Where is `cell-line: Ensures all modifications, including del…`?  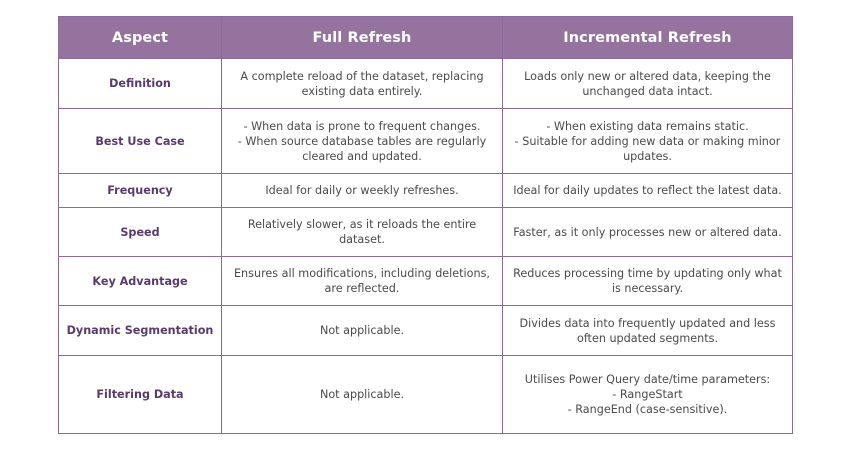
cell-line: Ensures all modifications, including del… is located at coordinates (361, 273).